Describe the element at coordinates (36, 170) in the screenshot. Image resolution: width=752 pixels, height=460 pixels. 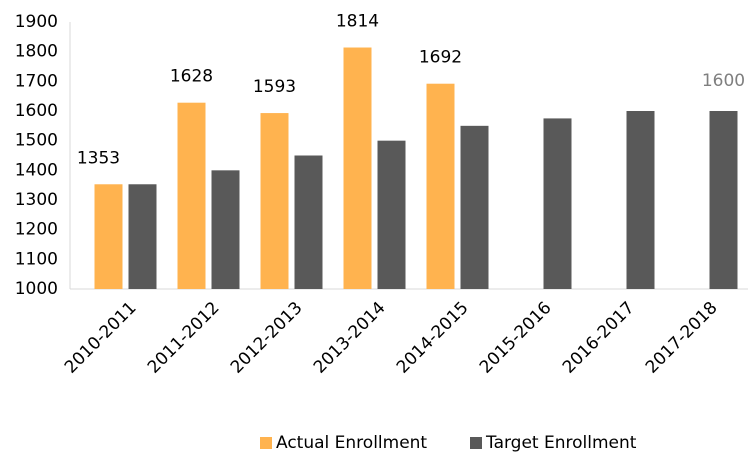
I see `y-tick-label: 1400` at that location.